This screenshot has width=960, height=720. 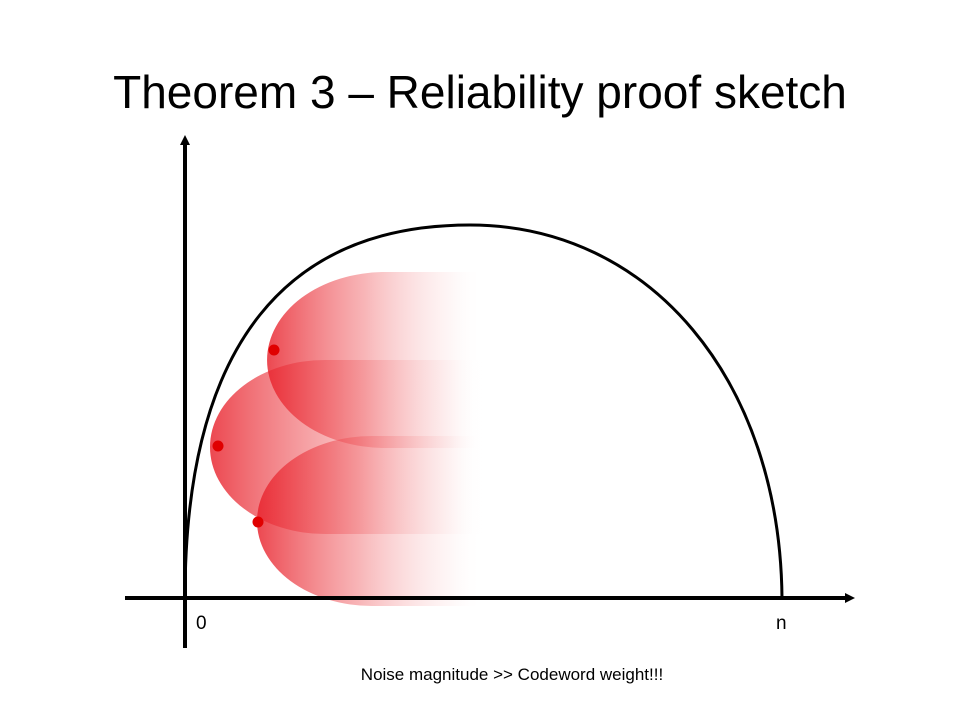 What do you see at coordinates (201, 623) in the screenshot?
I see `x-axis-origin-label: 0` at bounding box center [201, 623].